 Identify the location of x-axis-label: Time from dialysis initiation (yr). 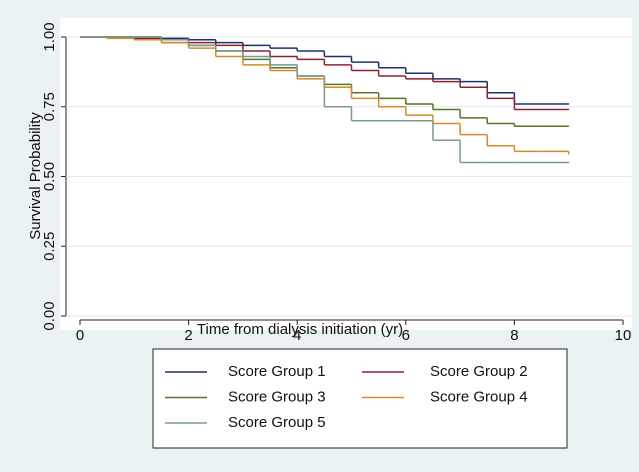
(300, 329).